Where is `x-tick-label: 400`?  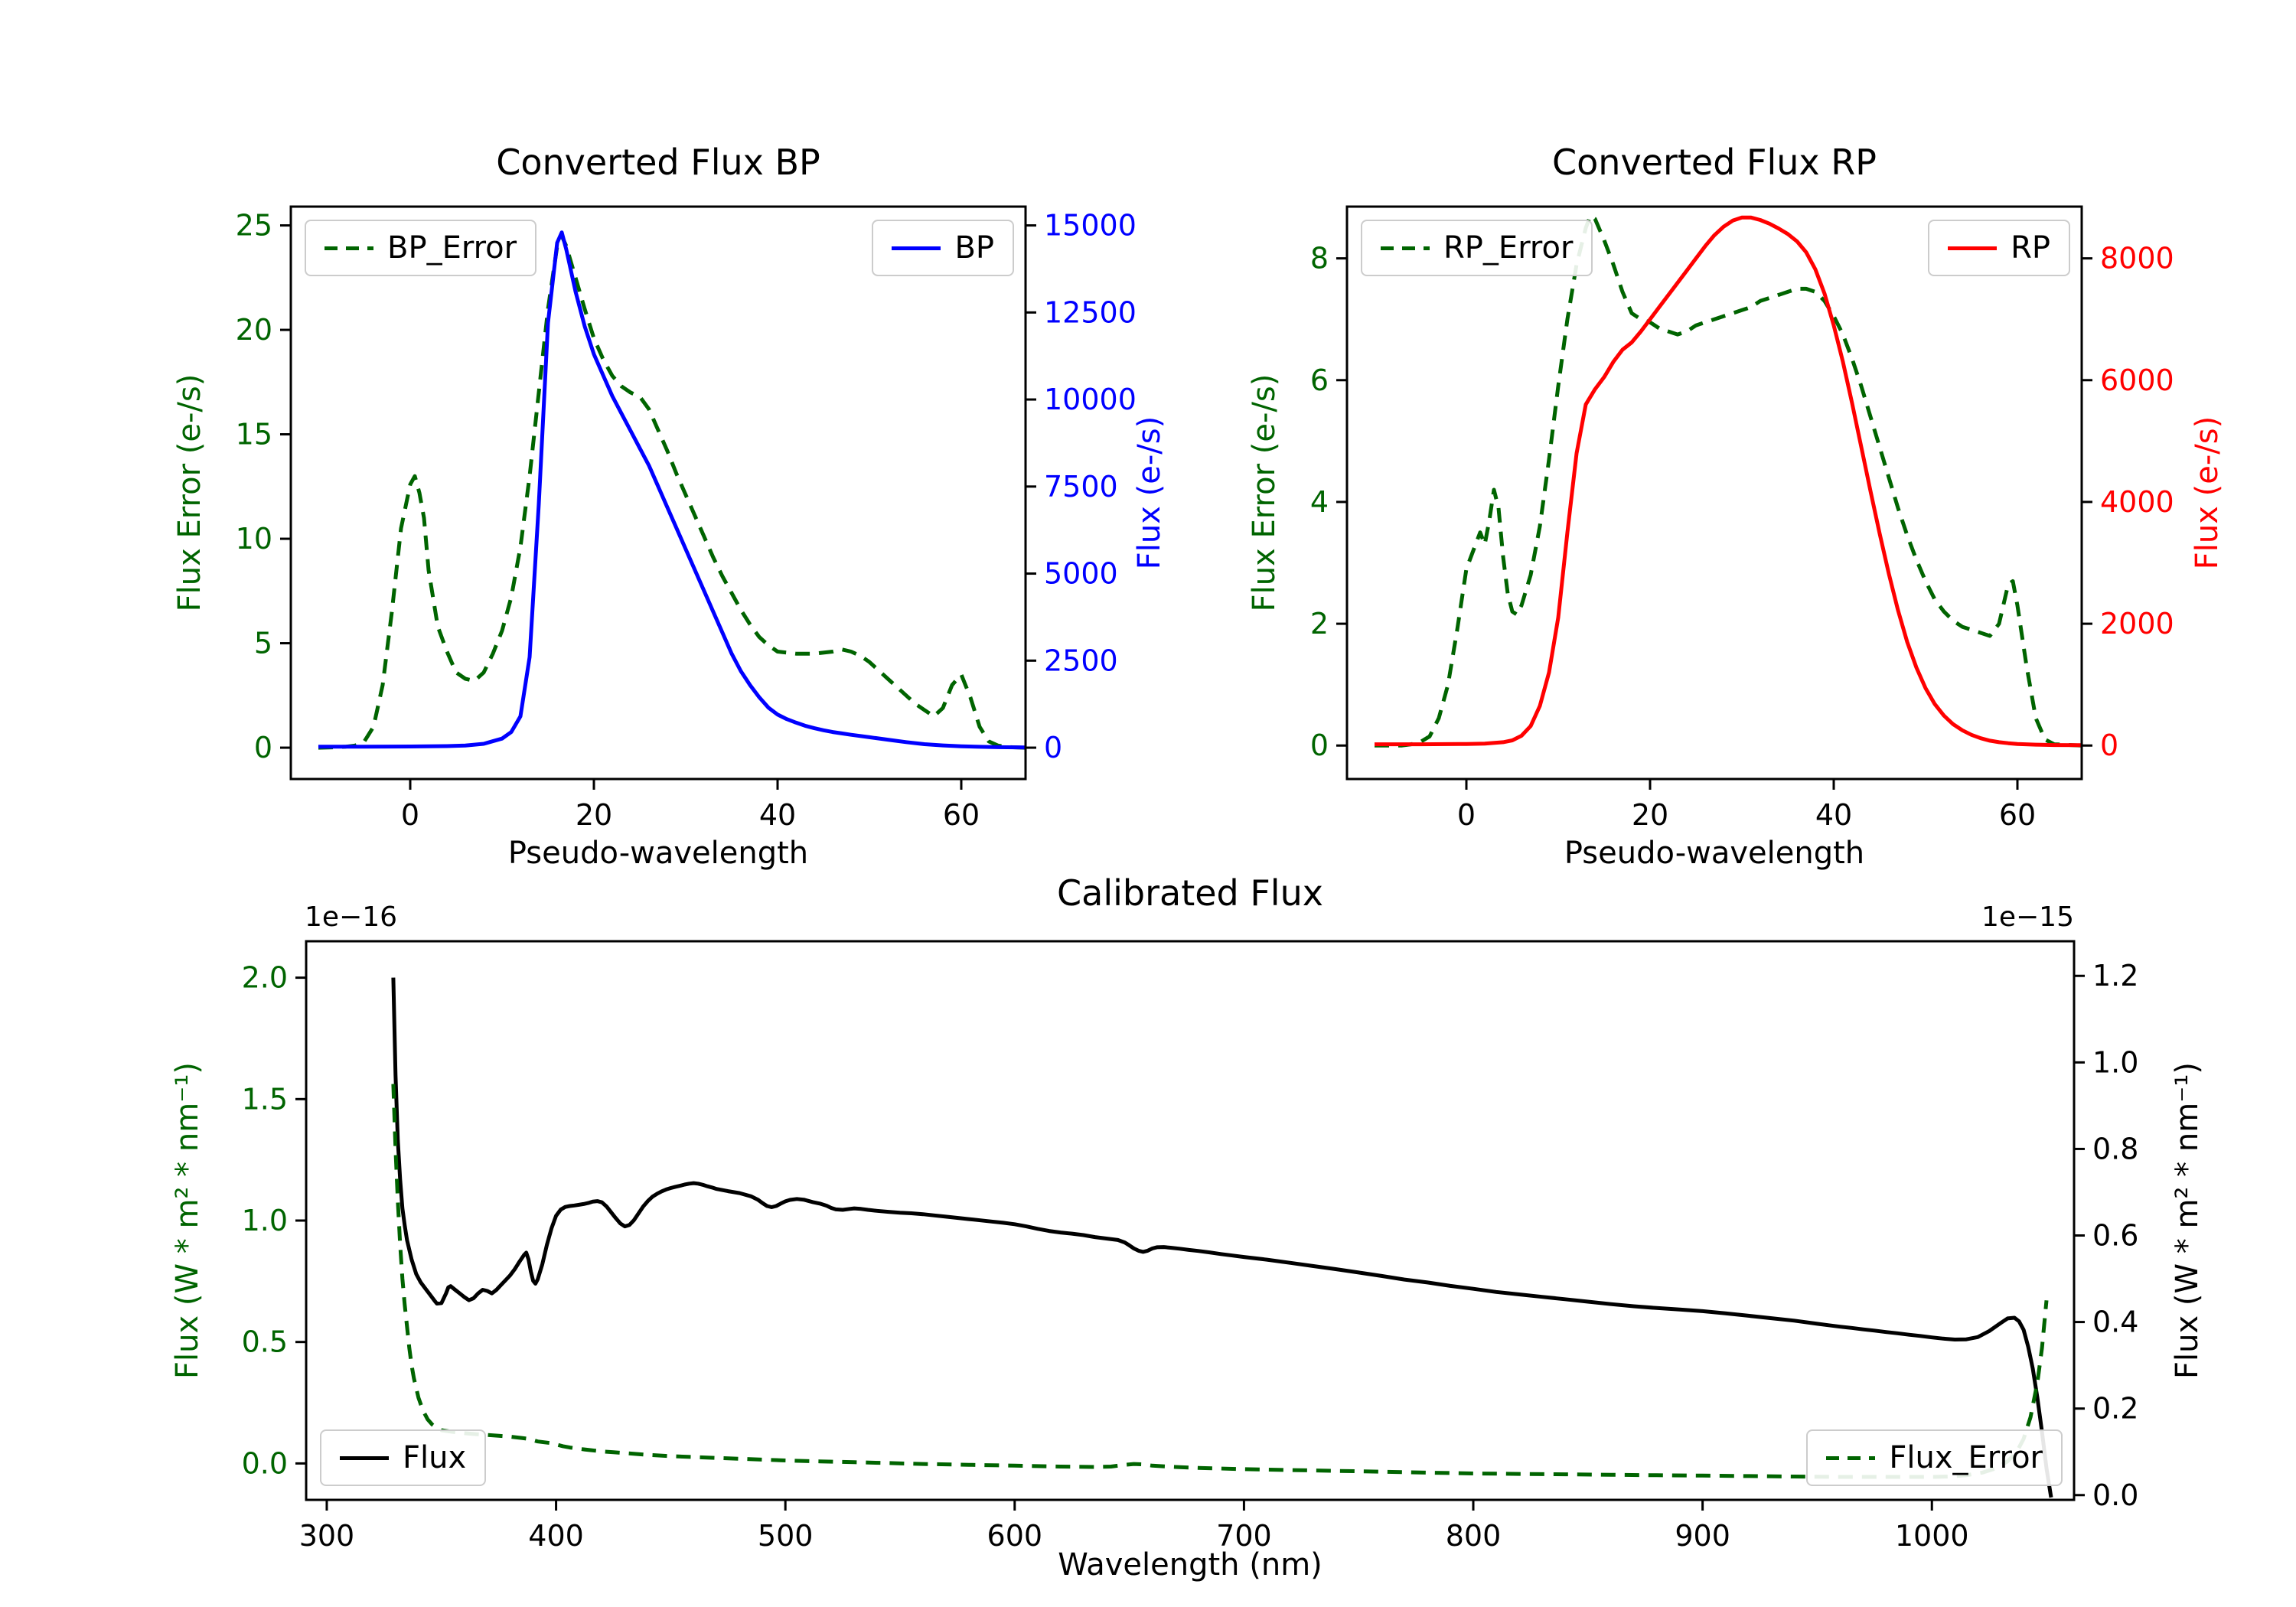
x-tick-label: 400 is located at coordinates (556, 1536).